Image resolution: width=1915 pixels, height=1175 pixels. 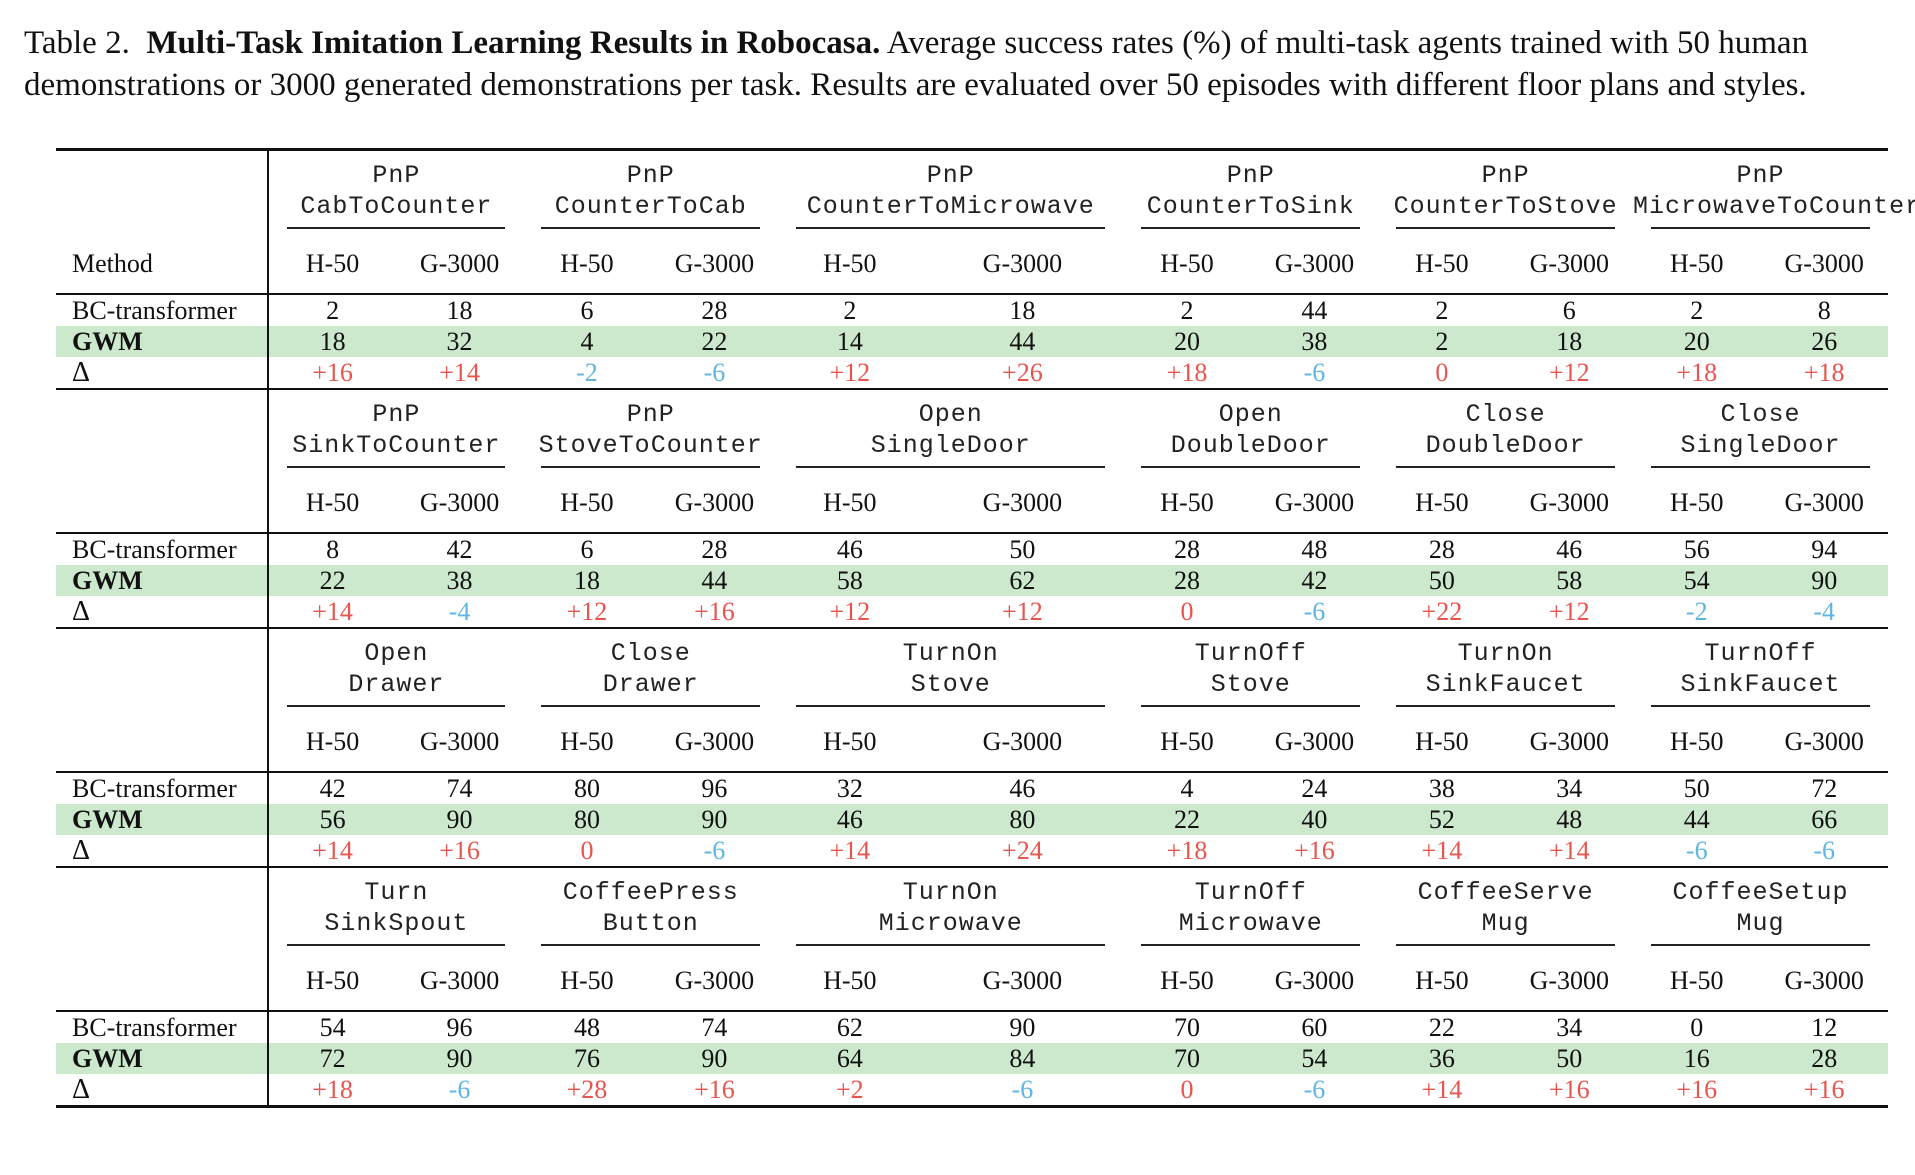 I want to click on task-name-line-1: TurnOn, so click(x=950, y=892).